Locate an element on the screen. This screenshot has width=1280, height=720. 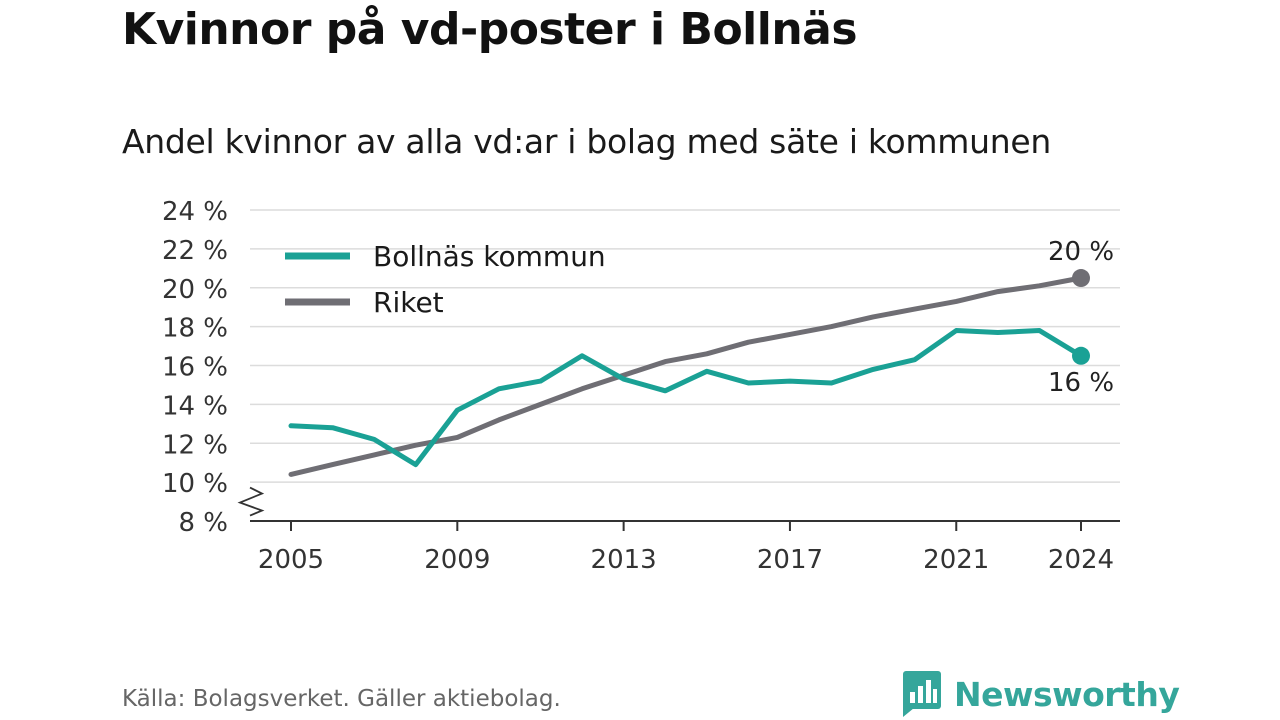
y-tick-label: 20 % is located at coordinates (195, 290).